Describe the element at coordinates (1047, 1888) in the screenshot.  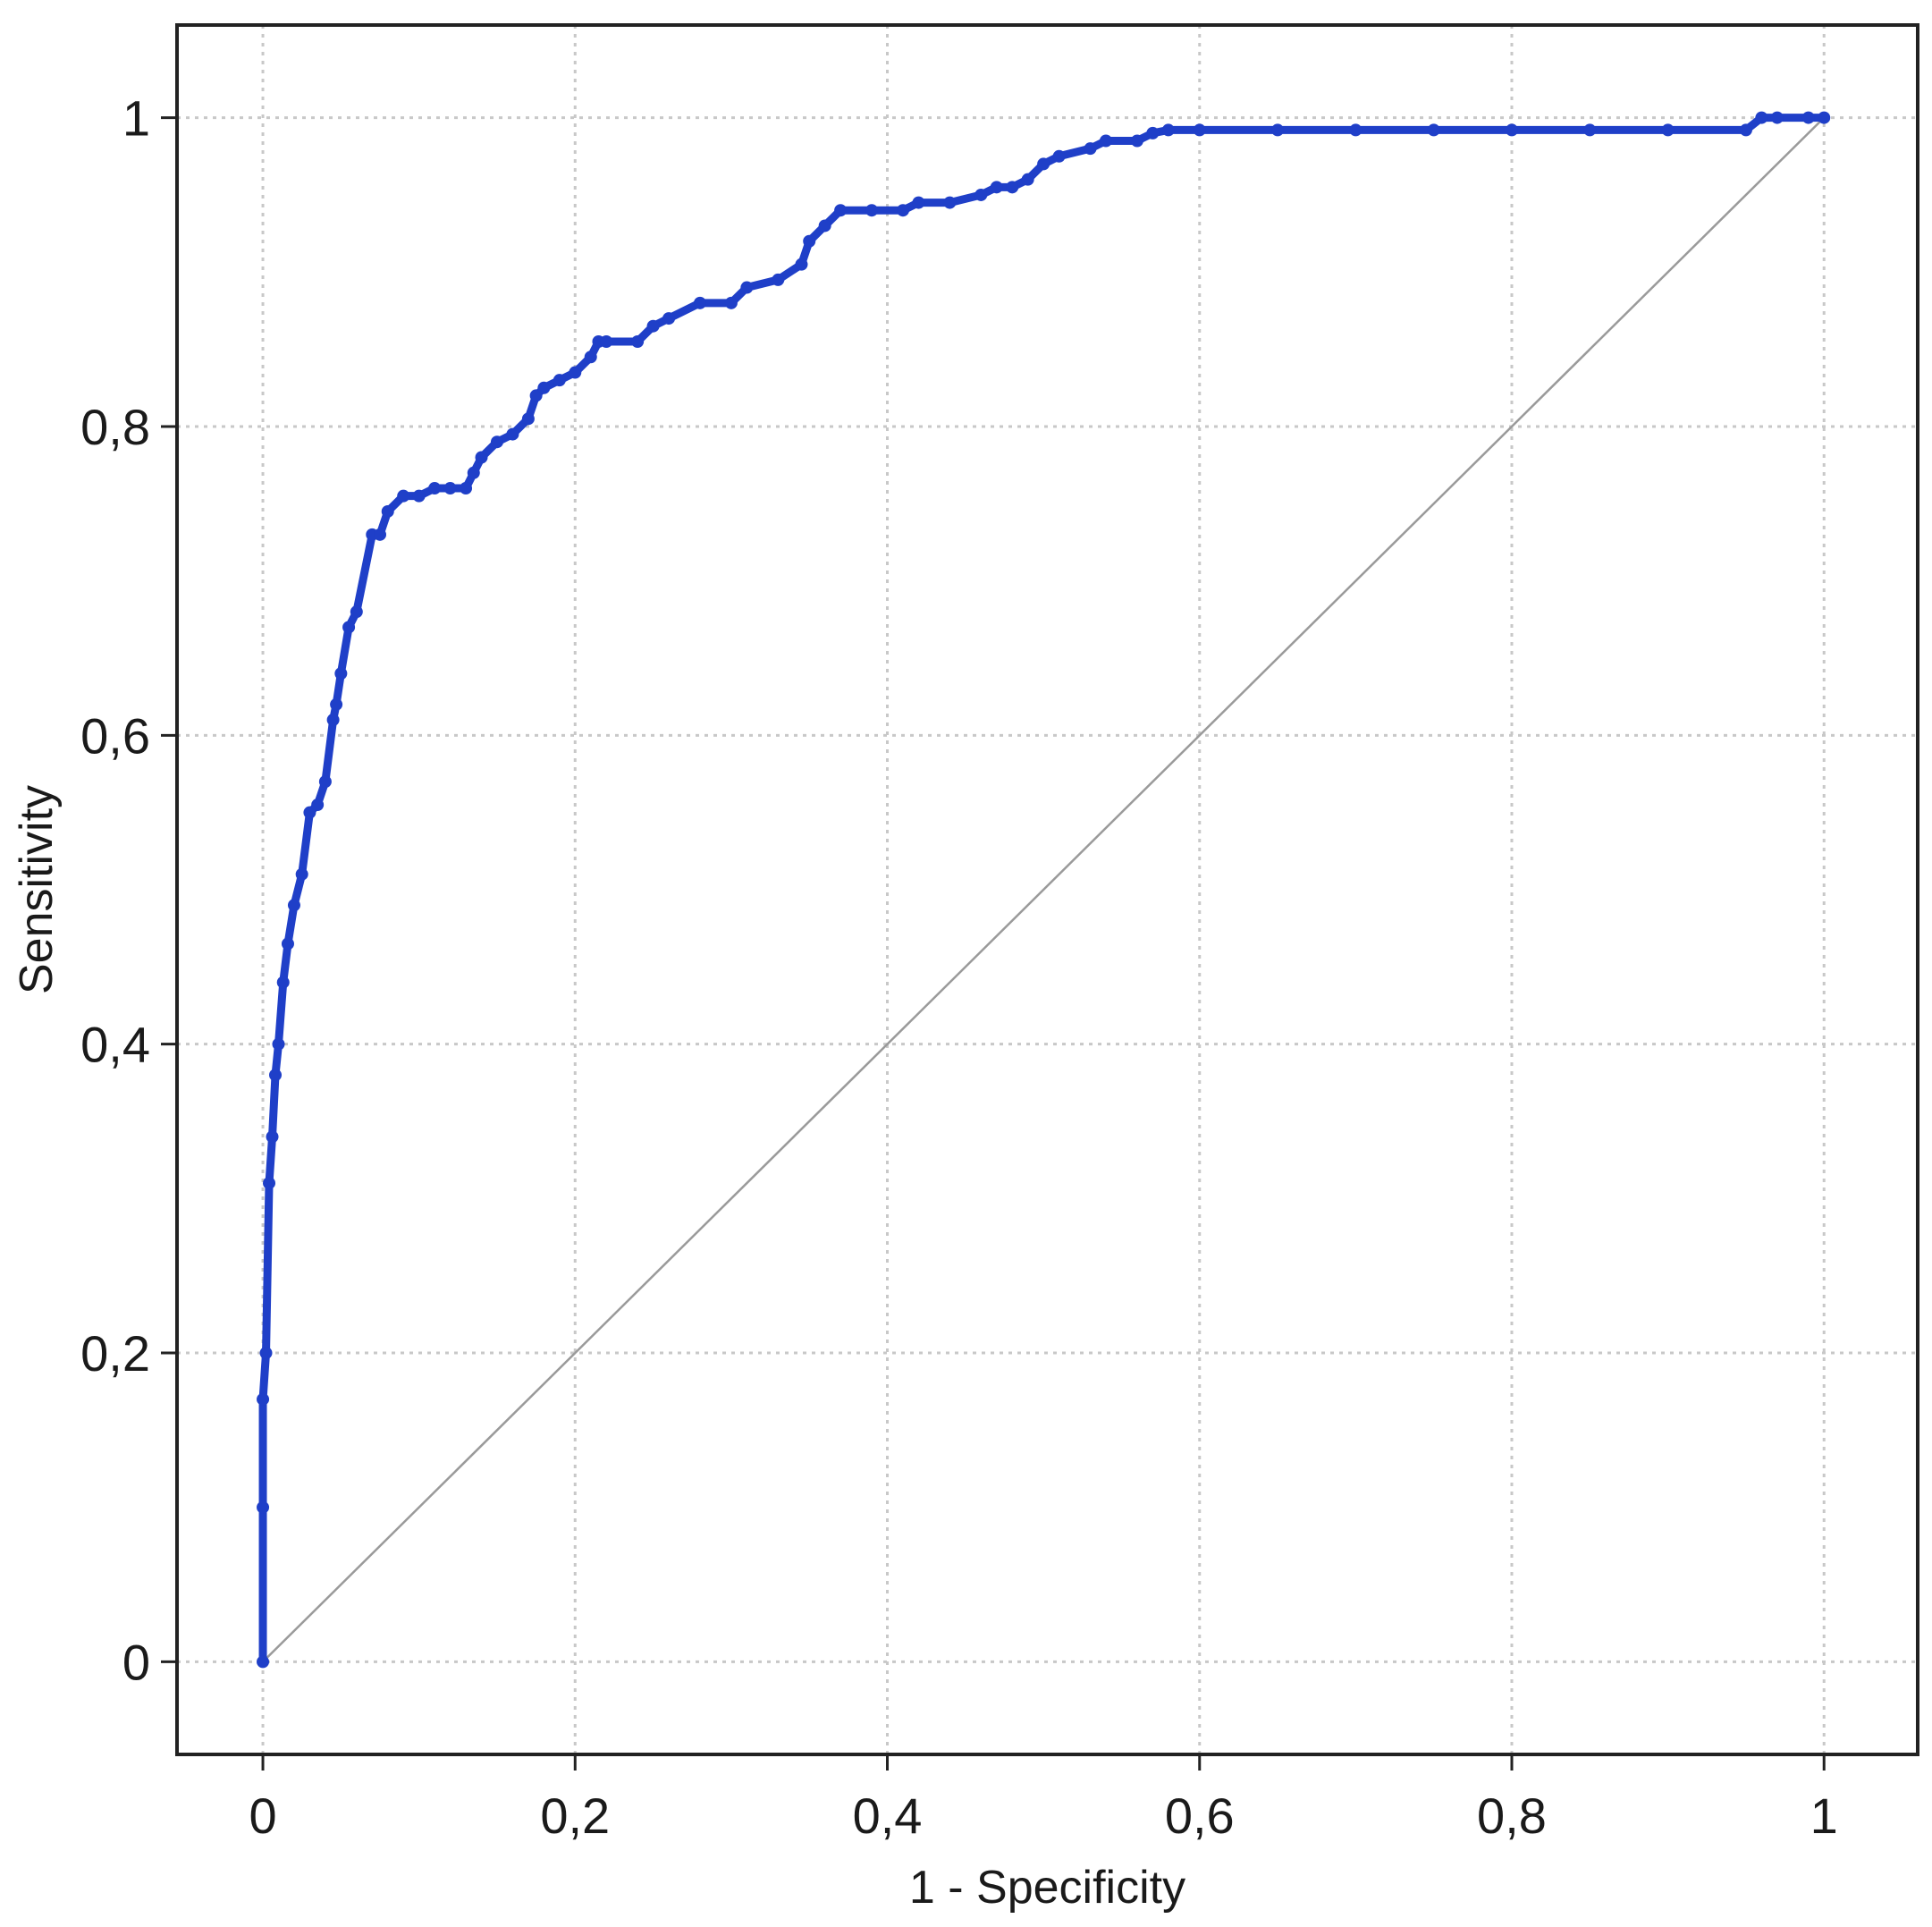
I see `x-axis-title: 1 - Specificity` at that location.